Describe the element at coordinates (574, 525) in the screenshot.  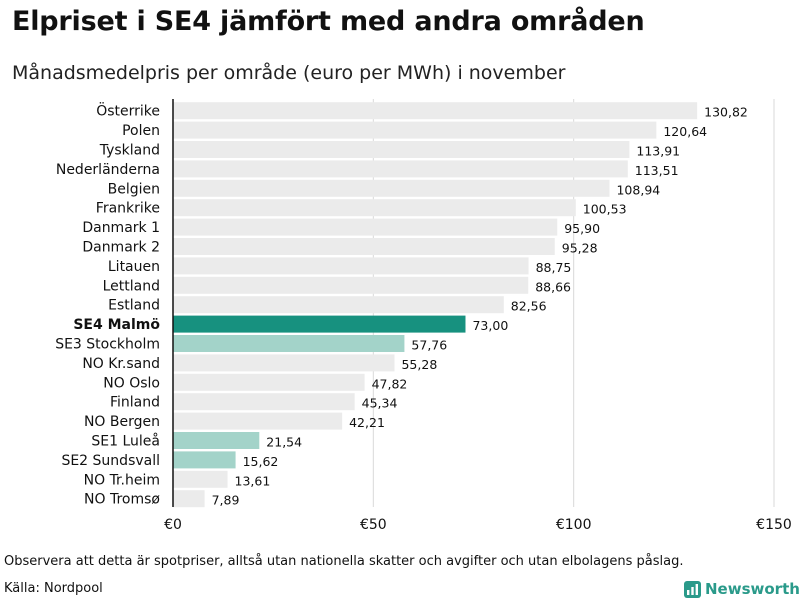
I see `x-tick-label: €100` at that location.